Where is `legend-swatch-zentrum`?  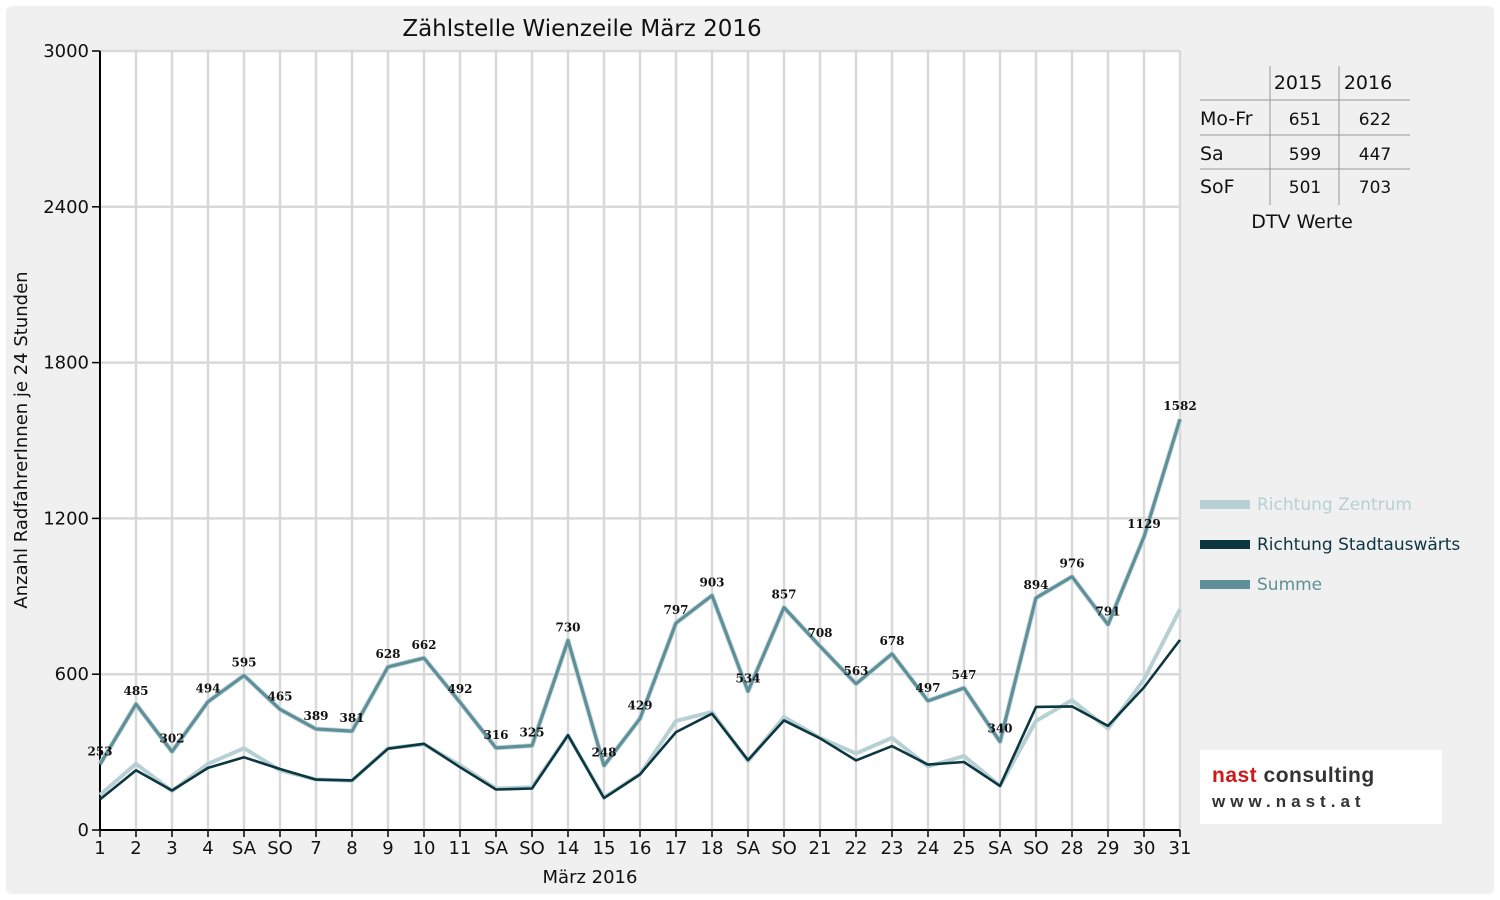 legend-swatch-zentrum is located at coordinates (1225, 504).